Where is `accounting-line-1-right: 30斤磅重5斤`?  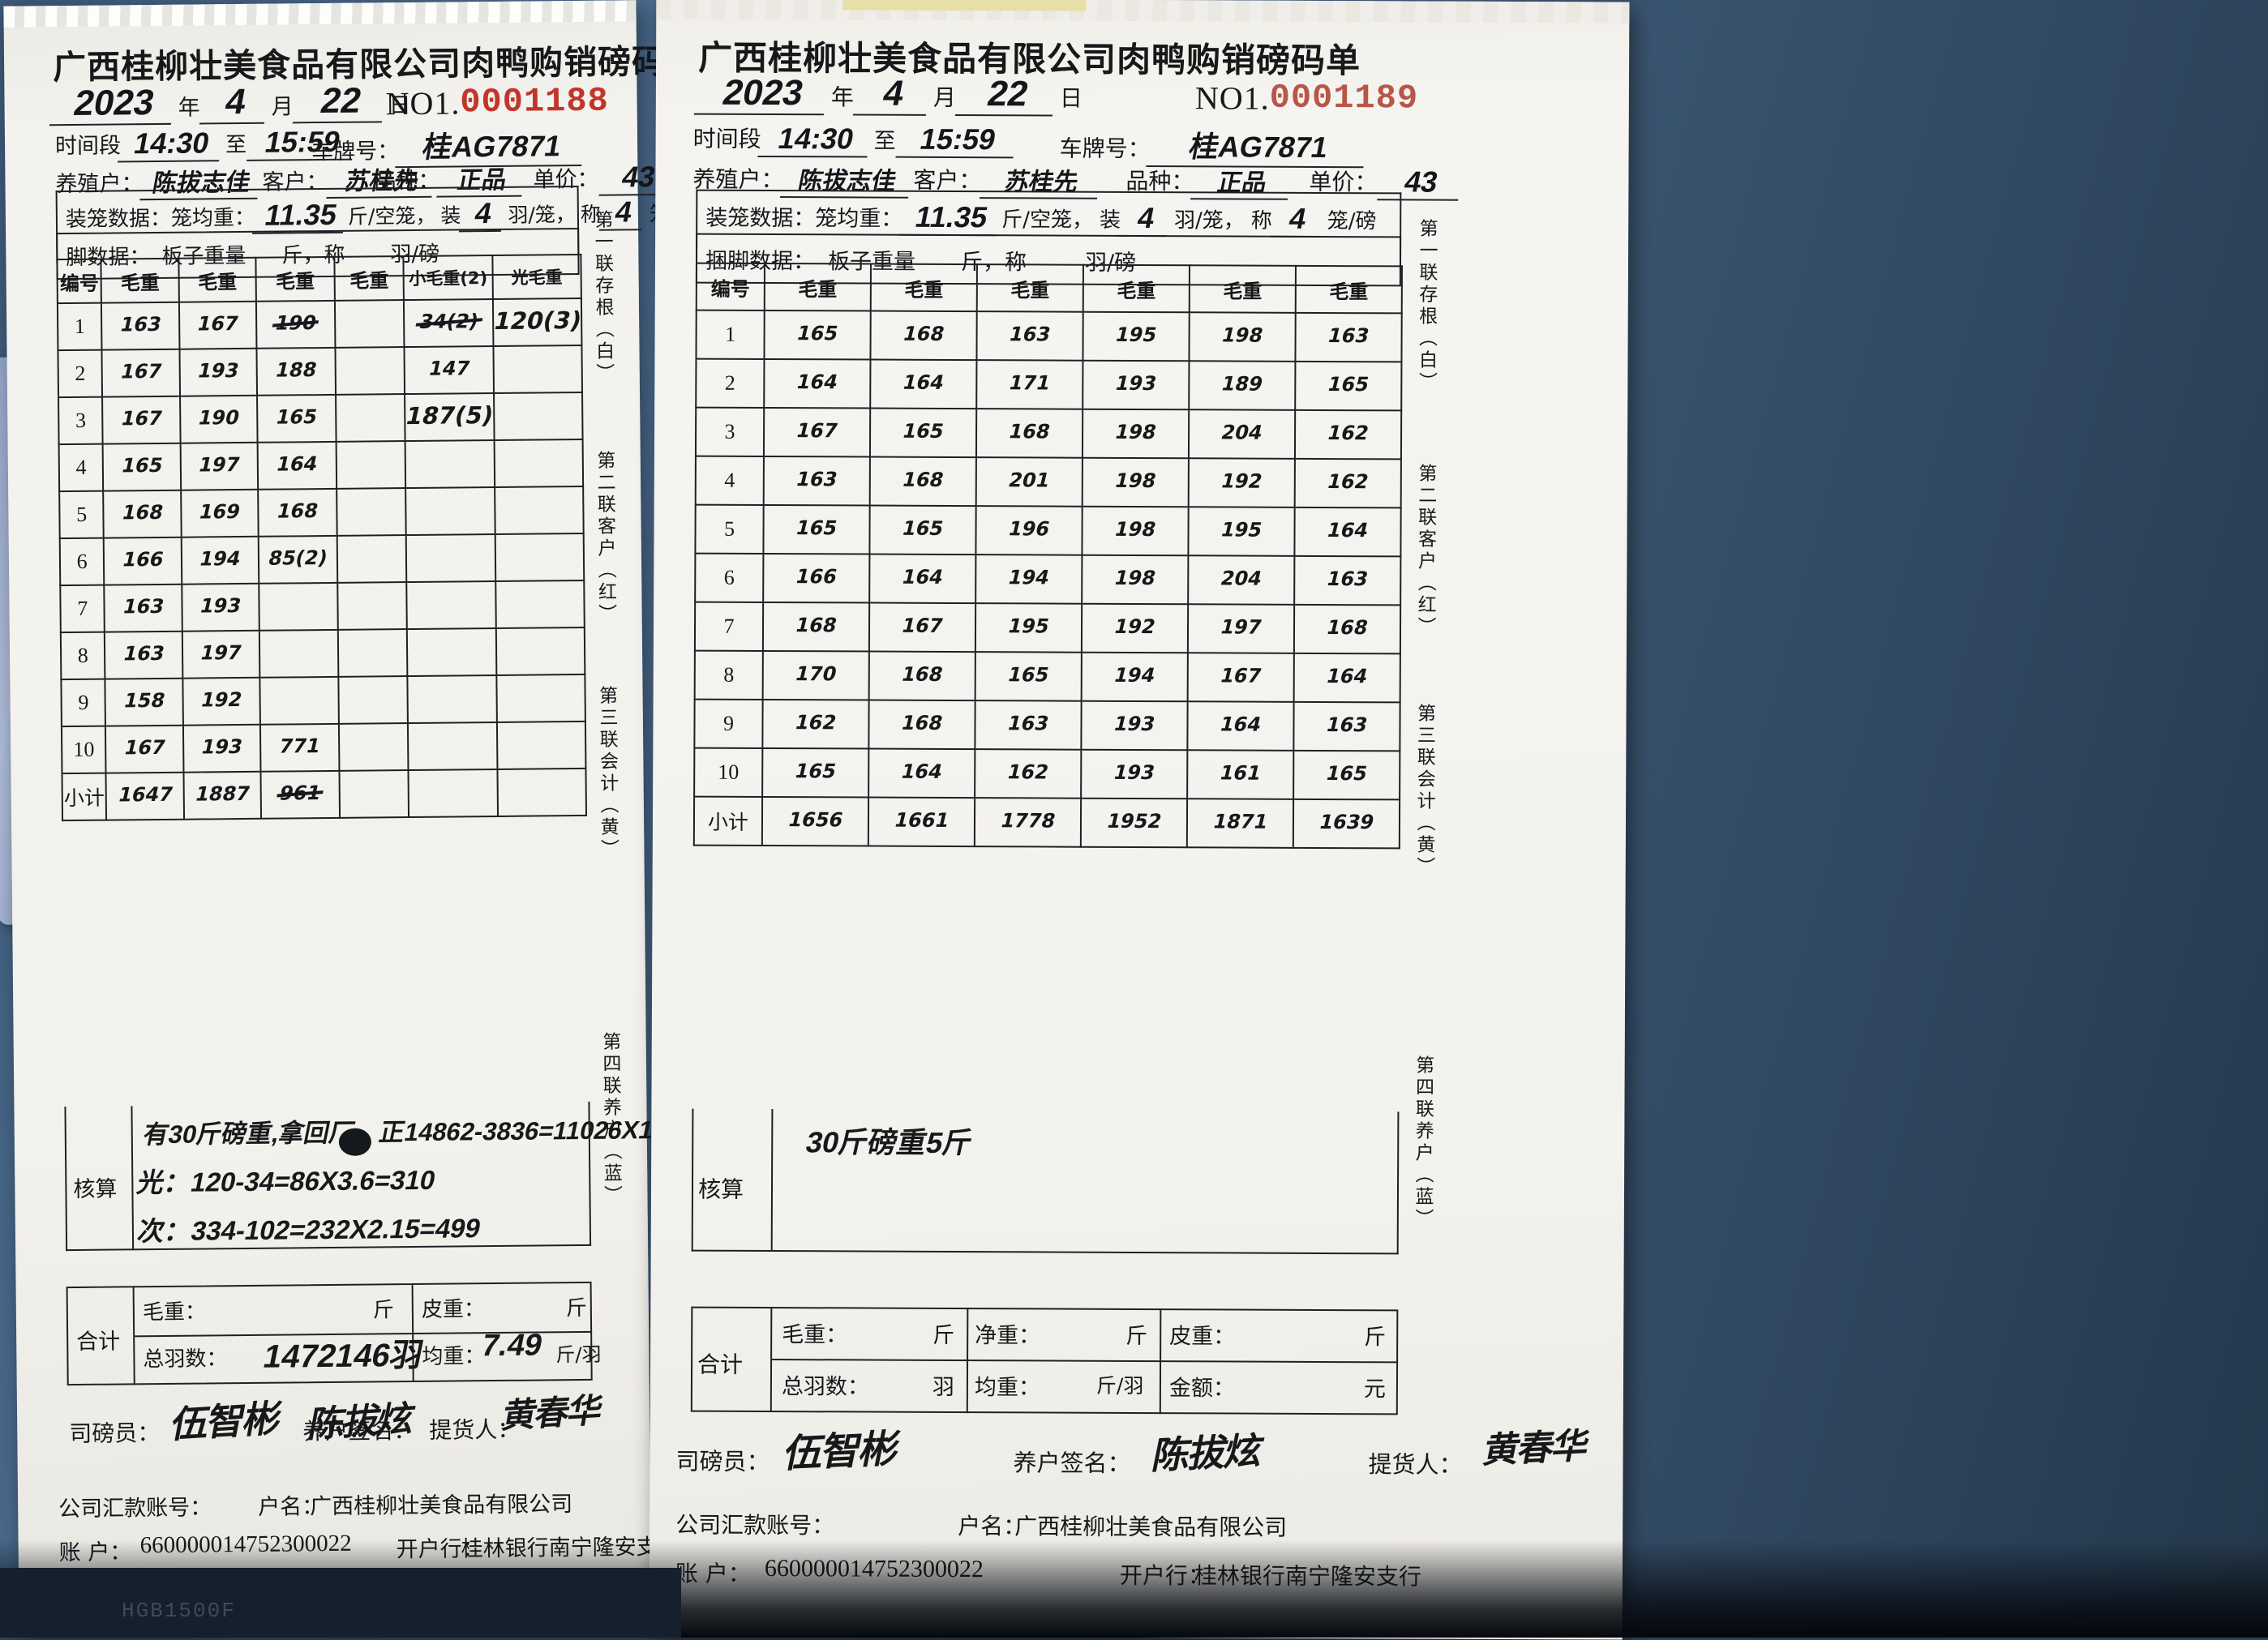
accounting-line-1-right: 30斤磅重5斤 is located at coordinates (890, 1142).